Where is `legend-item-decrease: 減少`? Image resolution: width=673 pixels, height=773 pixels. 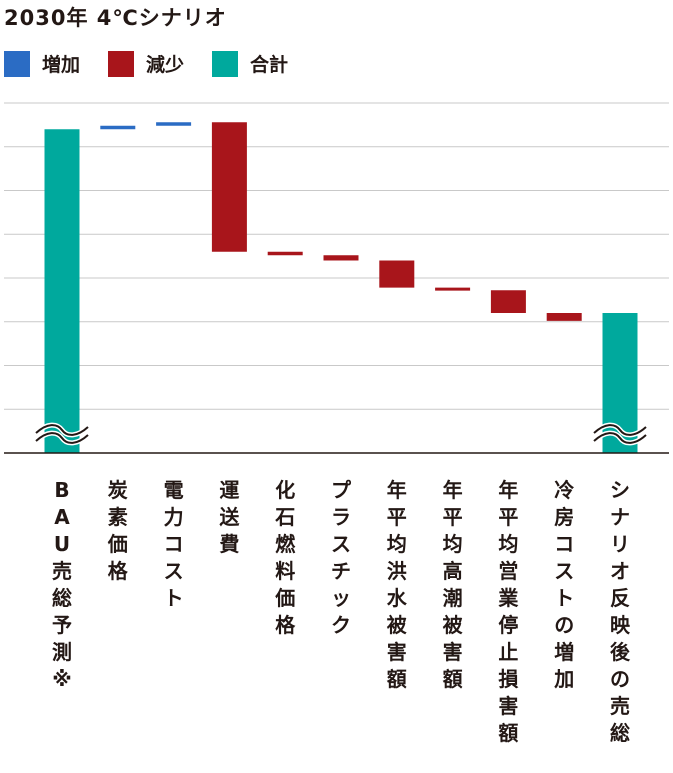
legend-item-decrease: 減少 is located at coordinates (146, 63).